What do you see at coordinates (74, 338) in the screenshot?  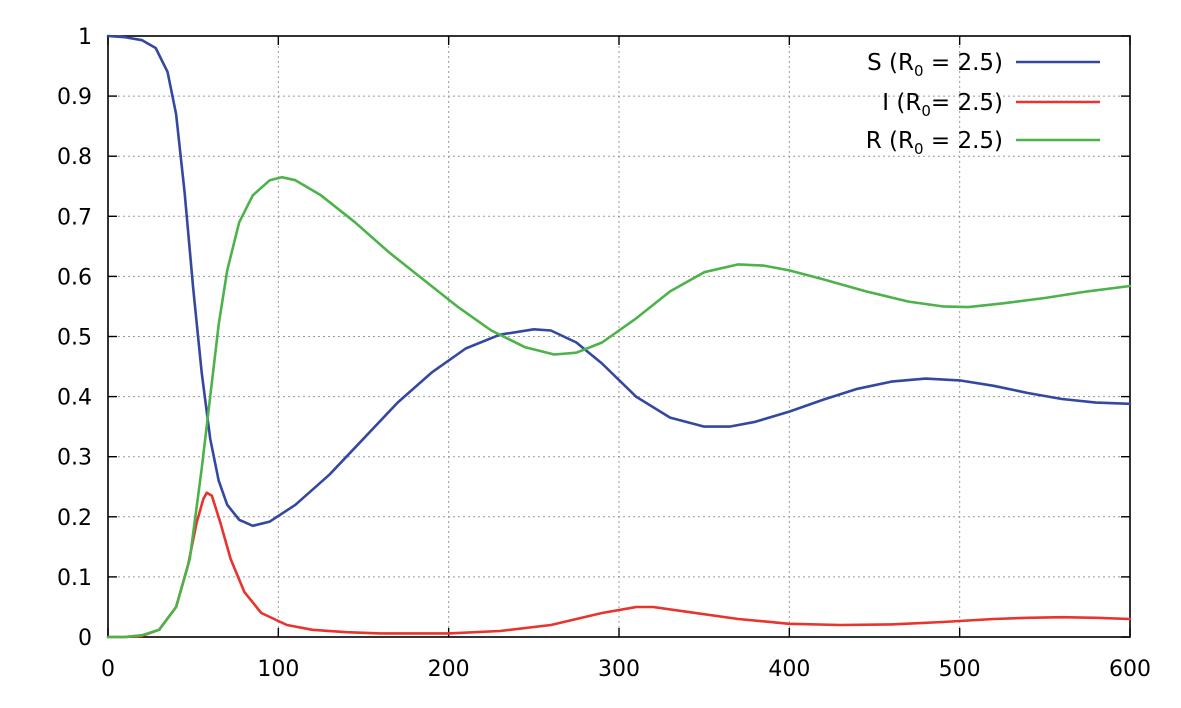 I see `y-tick-label: 0.5` at bounding box center [74, 338].